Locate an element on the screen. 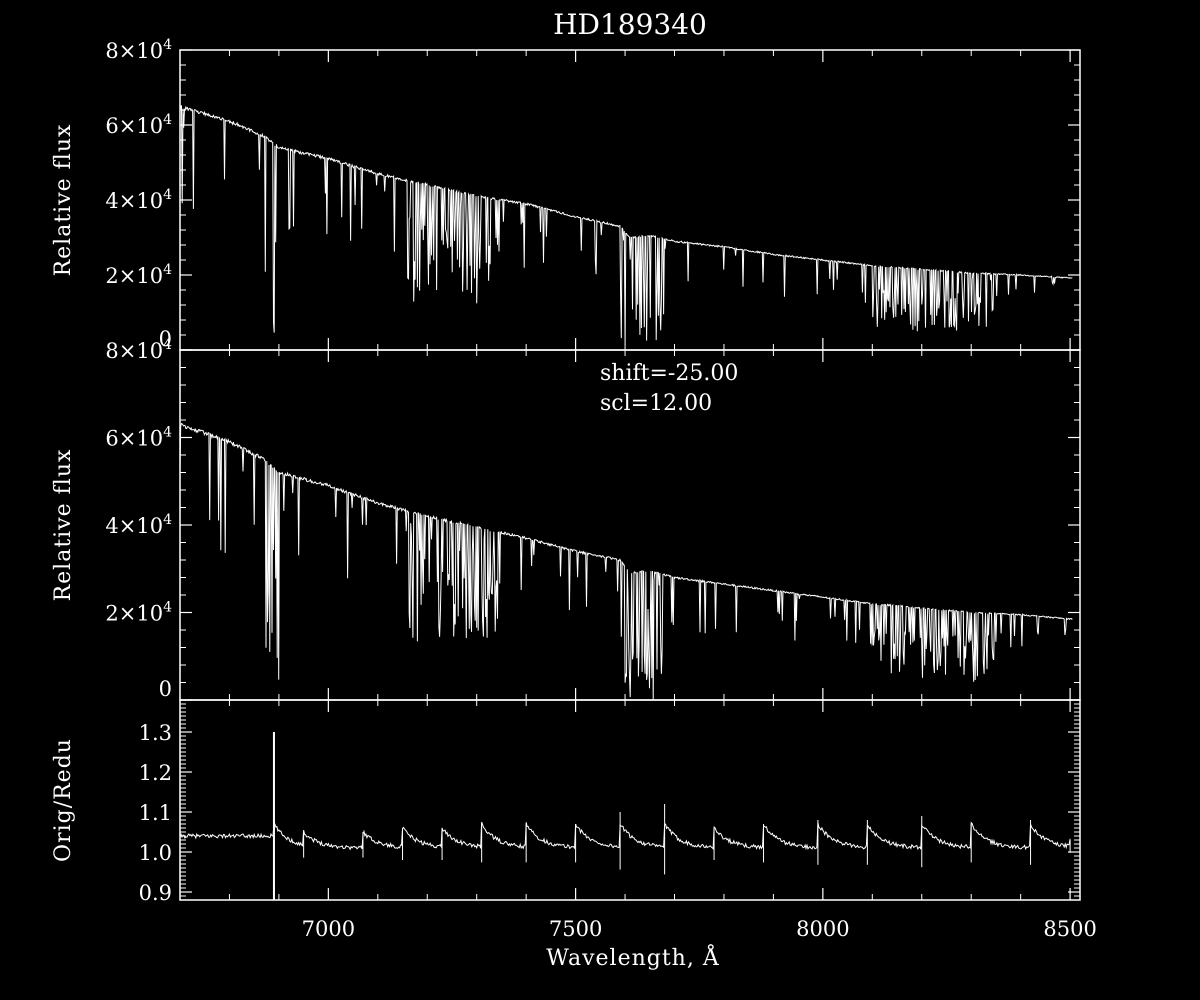 This screenshot has height=1000, width=1200. bottom-y-tick-label: 0.9 is located at coordinates (155, 893).